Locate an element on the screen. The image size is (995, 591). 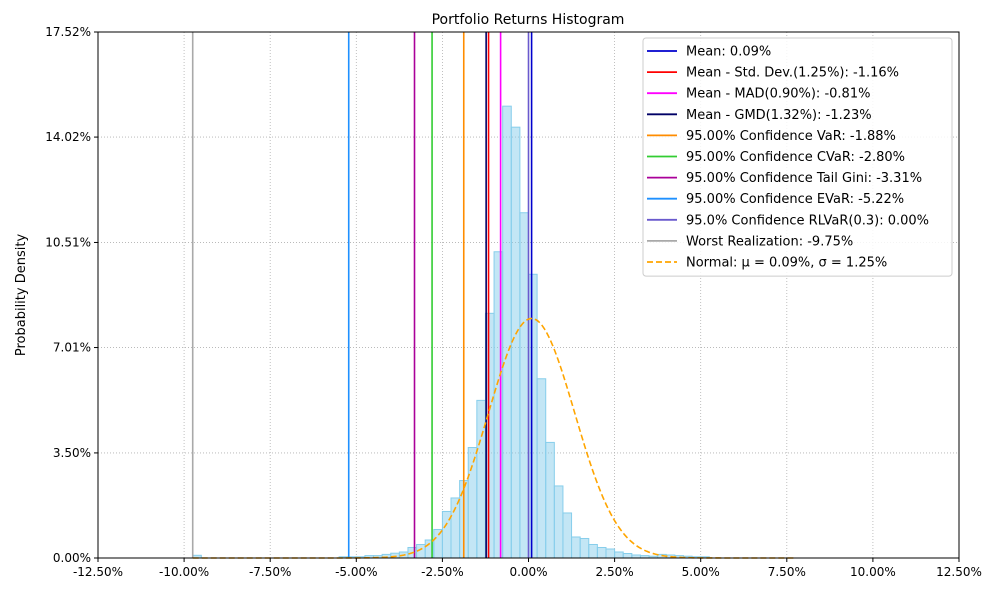
x-tick-label: 5.00% is located at coordinates (701, 572).